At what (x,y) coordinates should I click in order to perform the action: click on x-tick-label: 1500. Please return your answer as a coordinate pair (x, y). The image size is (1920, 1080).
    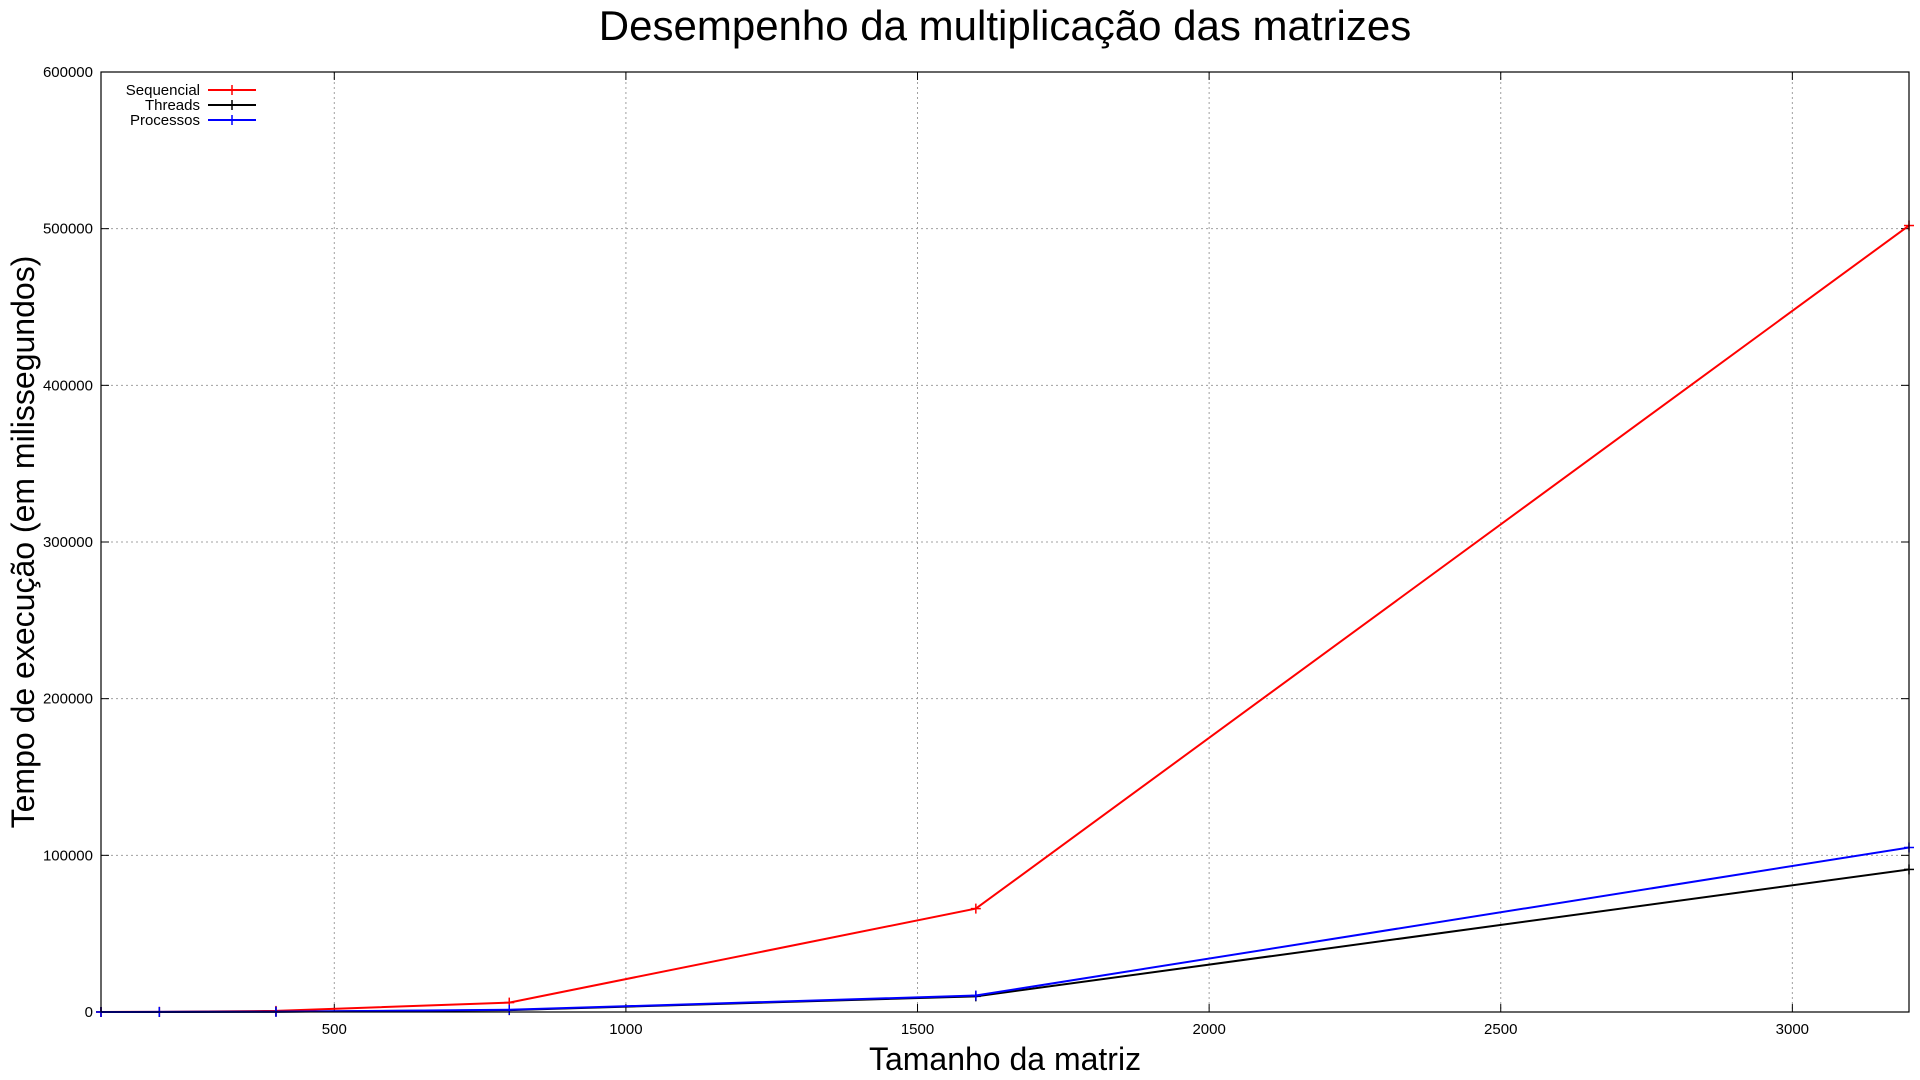
    Looking at the image, I should click on (917, 1029).